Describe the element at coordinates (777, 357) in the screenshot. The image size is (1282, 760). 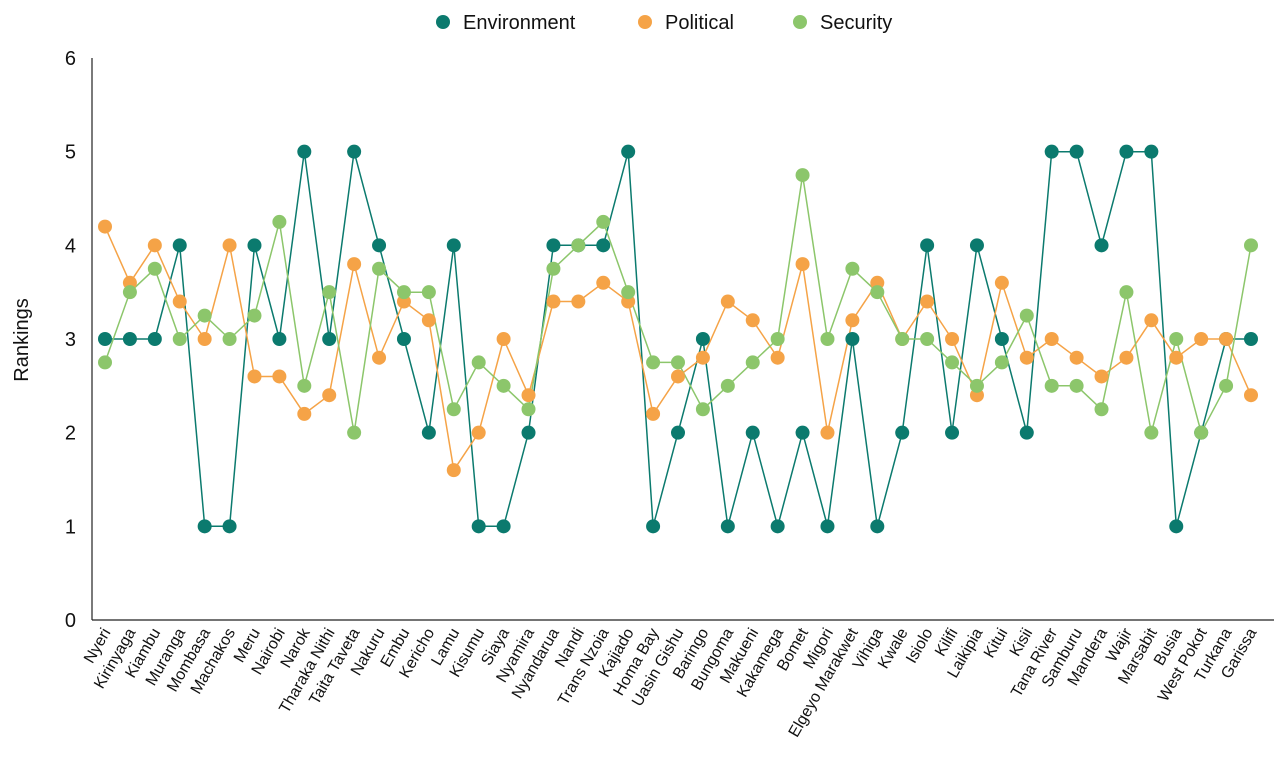
I see `point-political-kakamega` at that location.